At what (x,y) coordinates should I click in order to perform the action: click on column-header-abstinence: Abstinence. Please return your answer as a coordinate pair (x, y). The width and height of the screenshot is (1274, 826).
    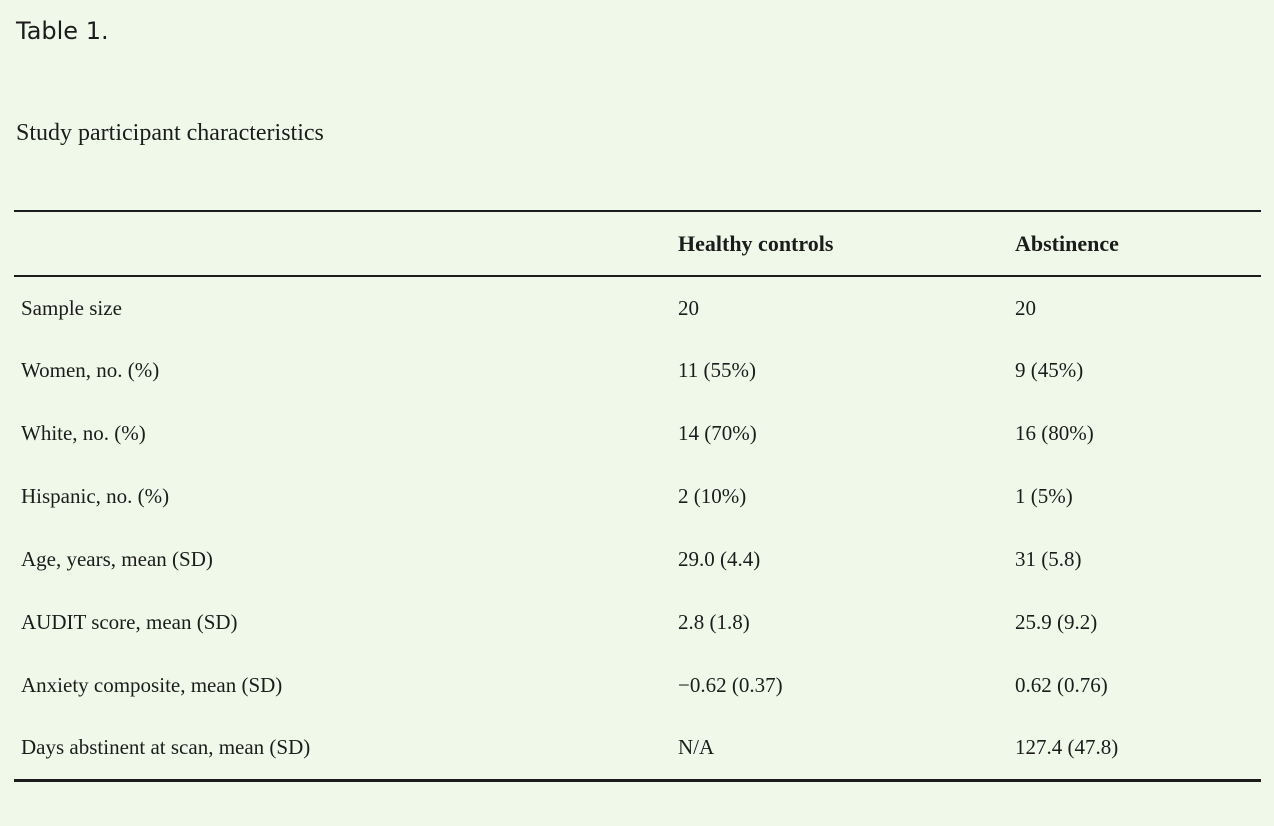
    Looking at the image, I should click on (1067, 243).